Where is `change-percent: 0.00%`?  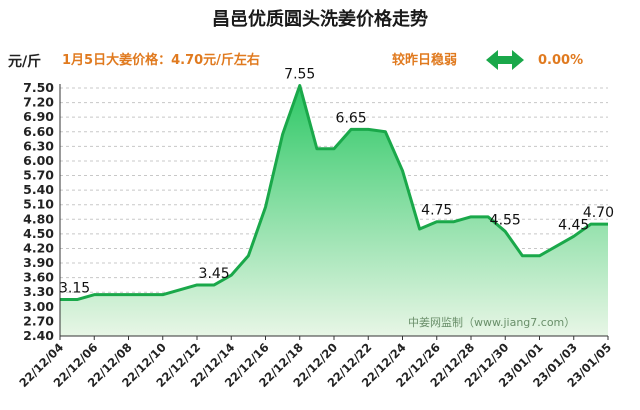
change-percent: 0.00% is located at coordinates (560, 60).